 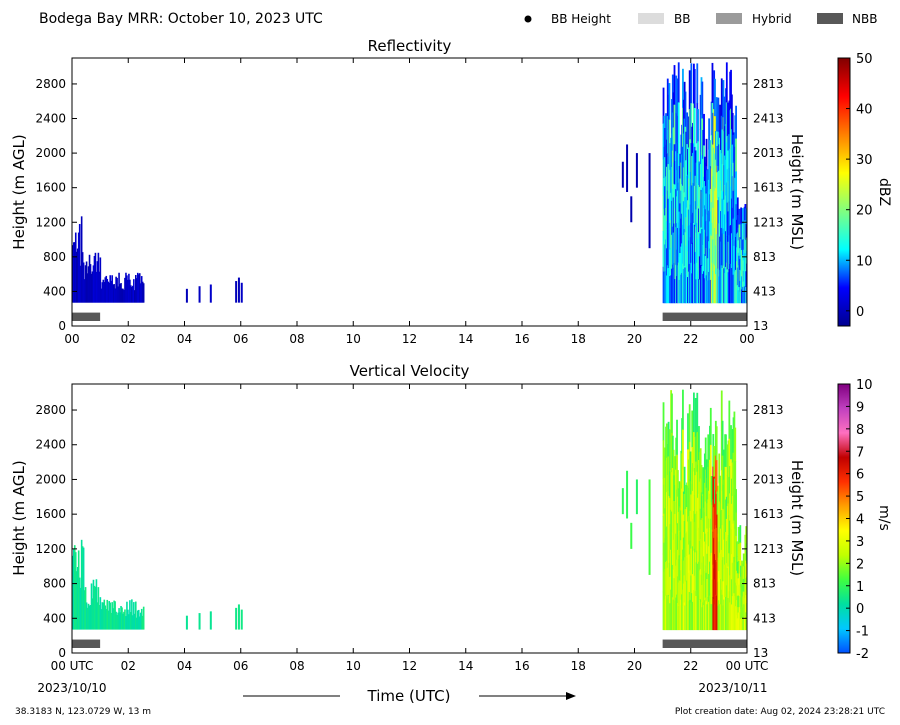 What do you see at coordinates (884, 192) in the screenshot?
I see `reflectivity-colorbar-label: dBZ` at bounding box center [884, 192].